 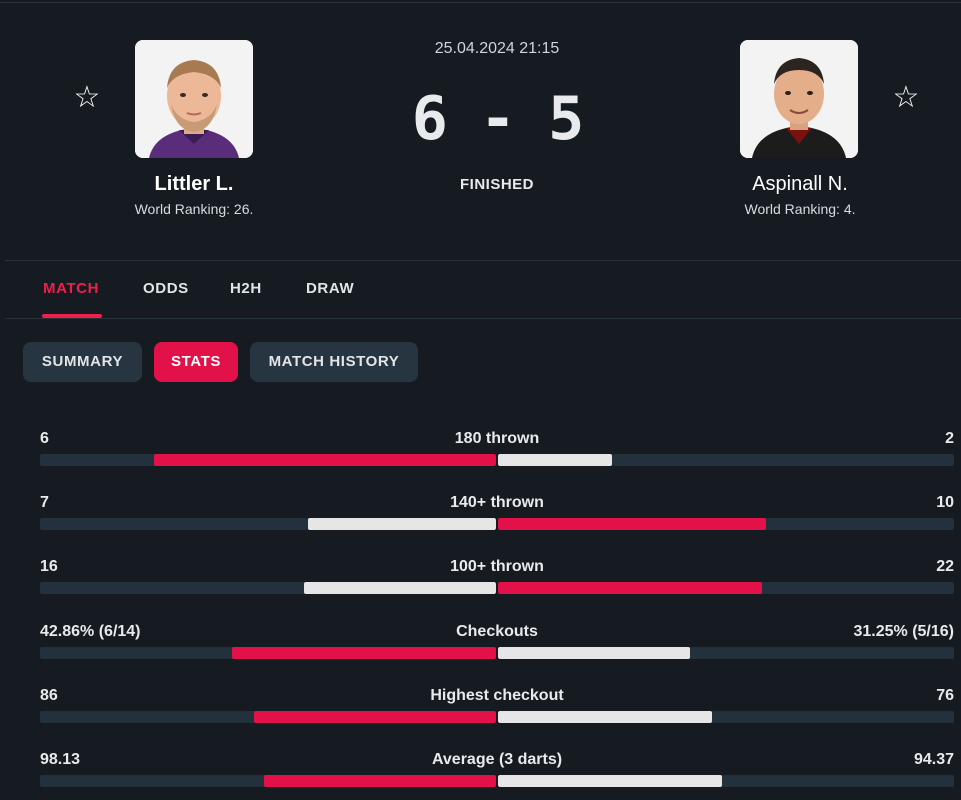 I want to click on stat-label: 140+ thrown, so click(x=497, y=502).